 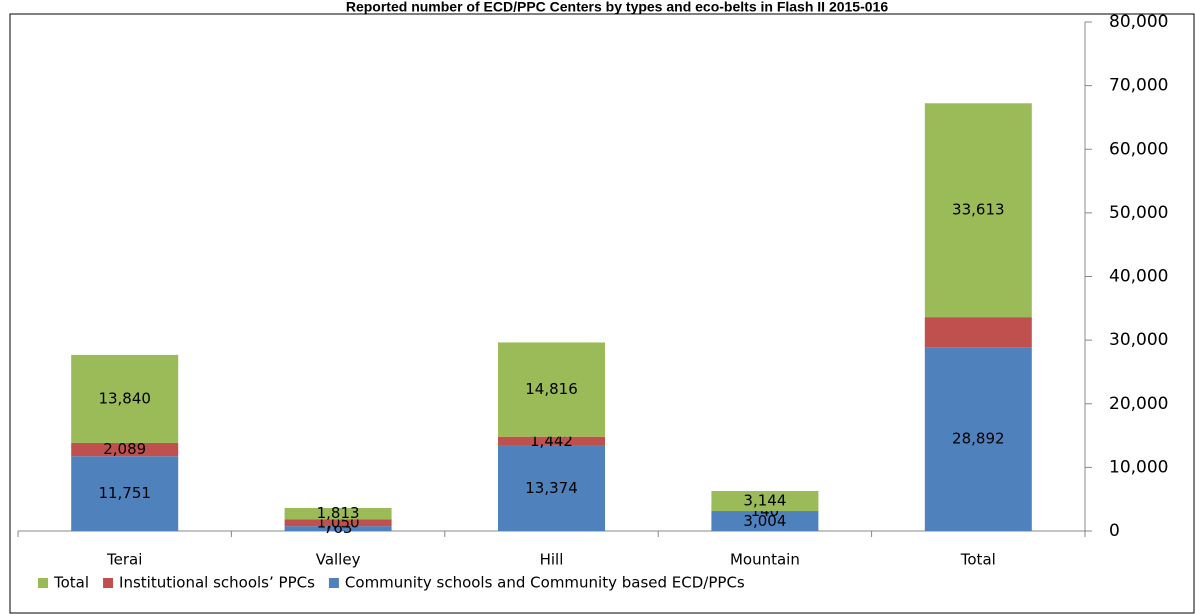 I want to click on data-label: 13,840, so click(x=124, y=398).